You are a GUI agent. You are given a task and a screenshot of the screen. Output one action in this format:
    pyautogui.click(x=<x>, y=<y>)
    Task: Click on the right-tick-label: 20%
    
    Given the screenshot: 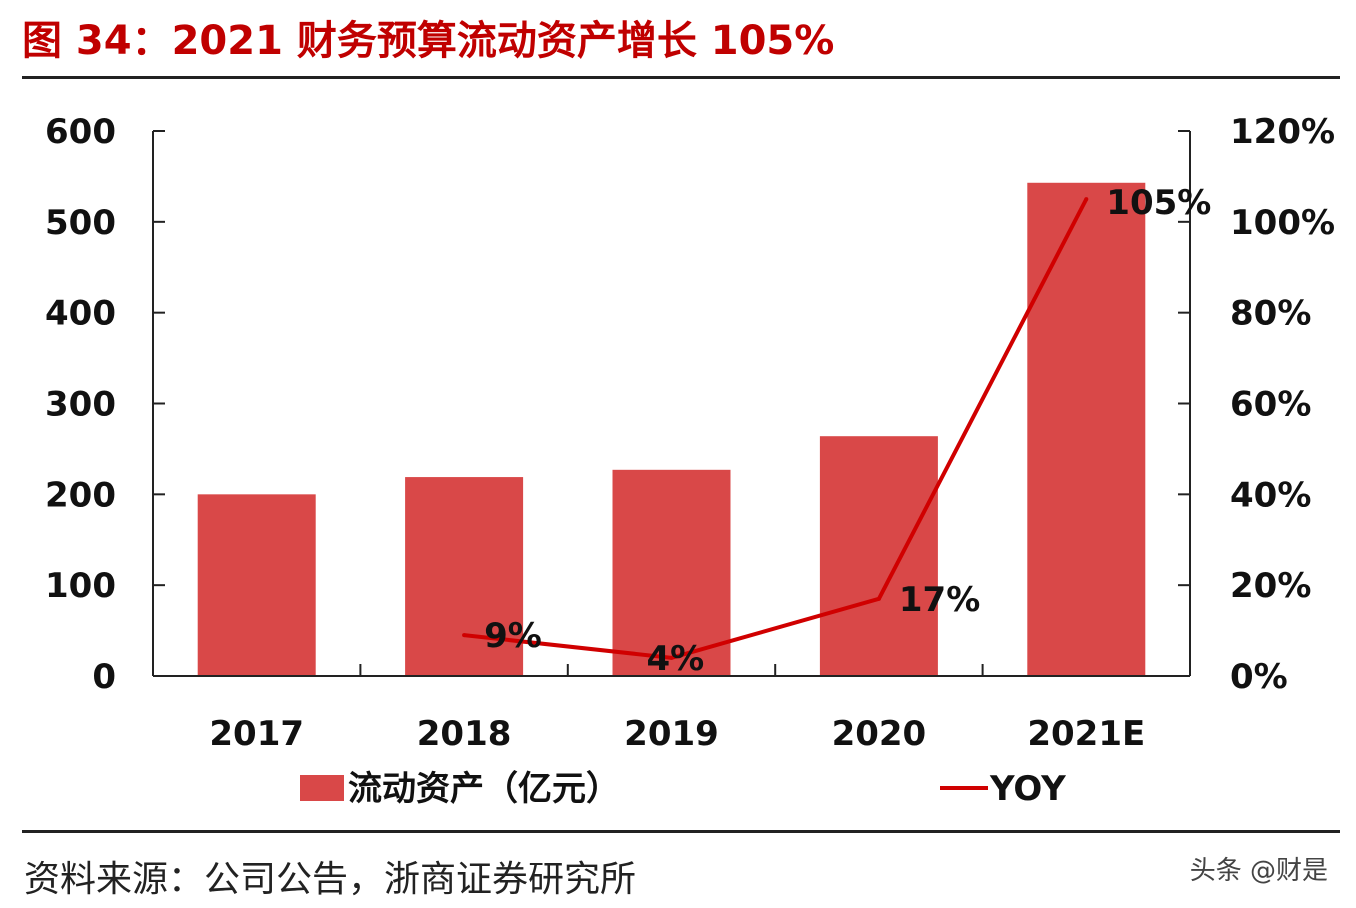 What is the action you would take?
    pyautogui.click(x=1270, y=586)
    